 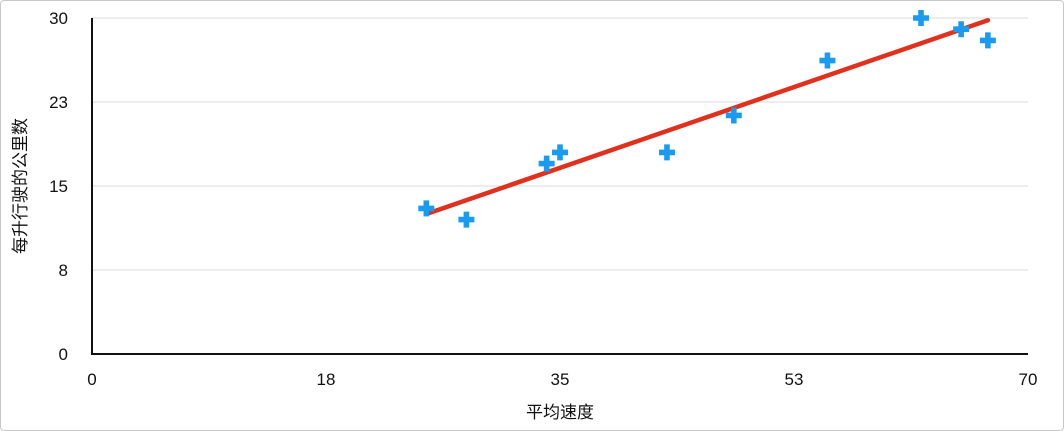 I want to click on y-axis-title: 每升行驶的公里数, so click(x=21, y=186).